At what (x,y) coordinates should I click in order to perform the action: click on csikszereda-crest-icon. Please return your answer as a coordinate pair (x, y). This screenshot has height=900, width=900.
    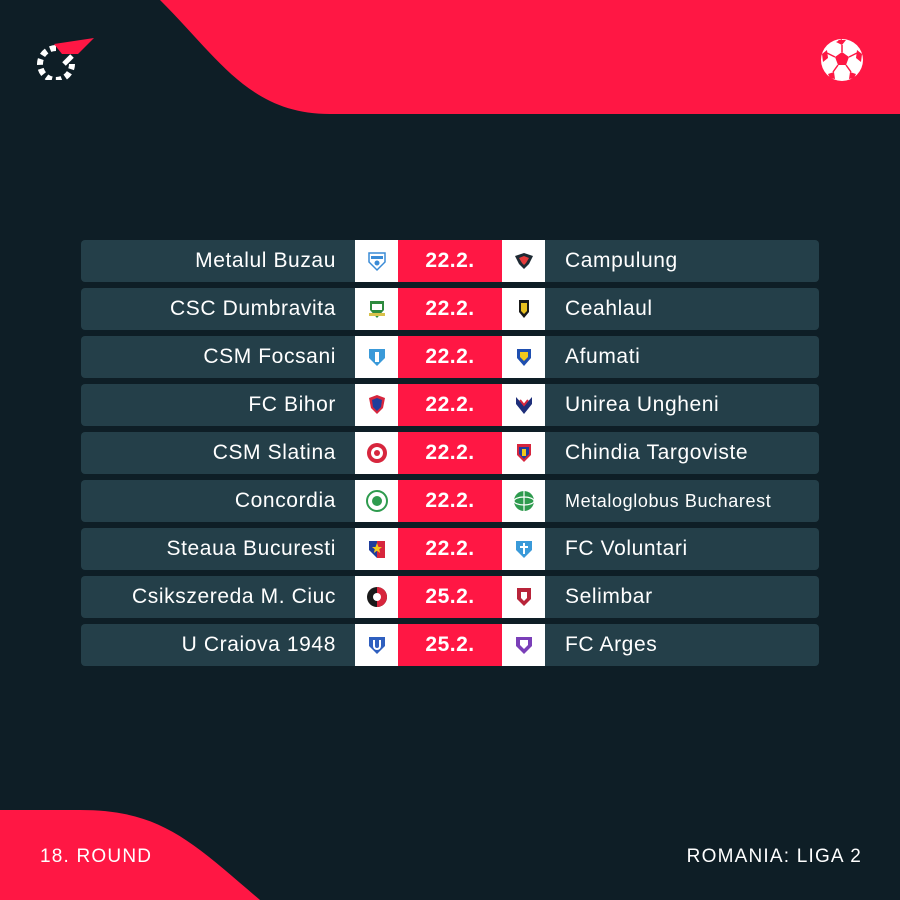
    Looking at the image, I should click on (376, 597).